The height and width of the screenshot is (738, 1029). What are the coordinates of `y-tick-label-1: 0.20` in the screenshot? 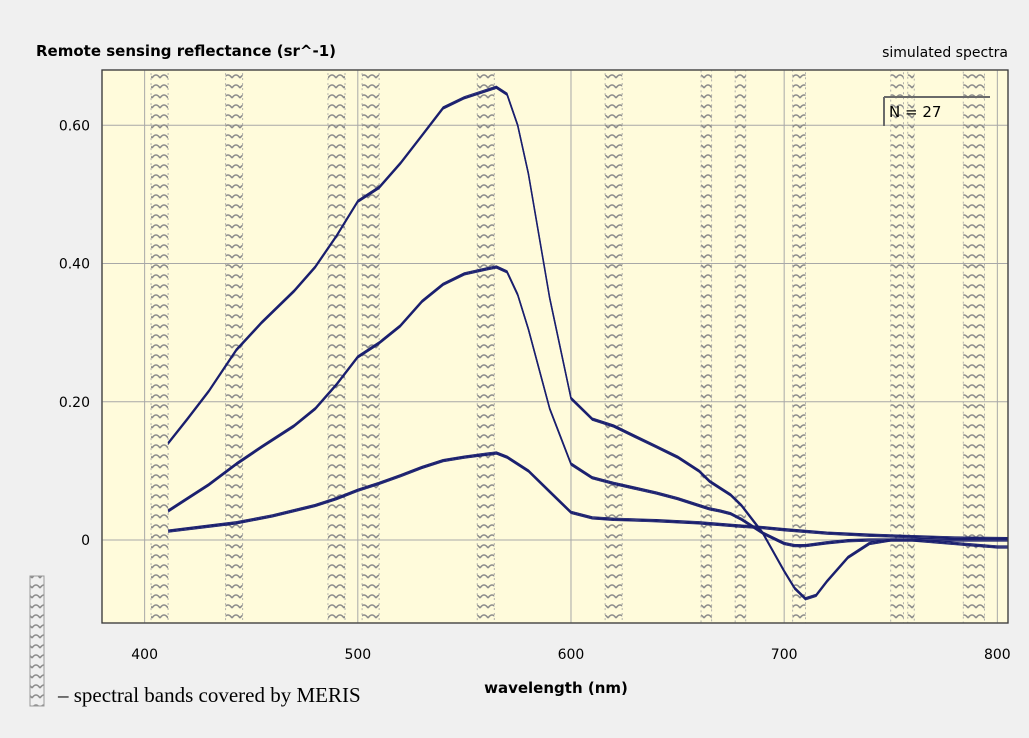 It's located at (74, 403).